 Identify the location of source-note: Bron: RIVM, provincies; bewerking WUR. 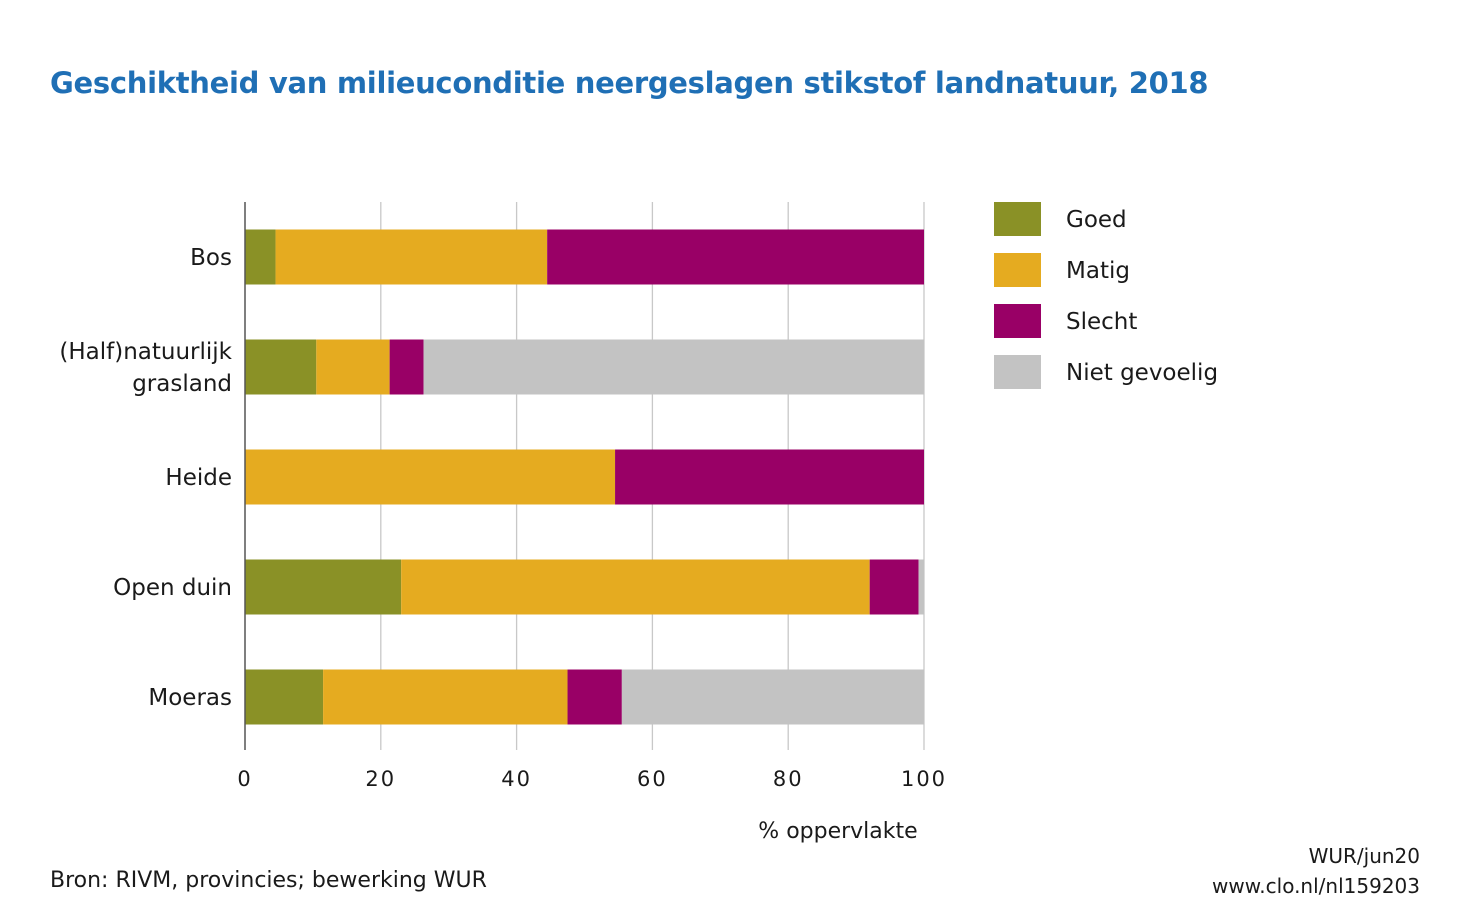
(268, 880).